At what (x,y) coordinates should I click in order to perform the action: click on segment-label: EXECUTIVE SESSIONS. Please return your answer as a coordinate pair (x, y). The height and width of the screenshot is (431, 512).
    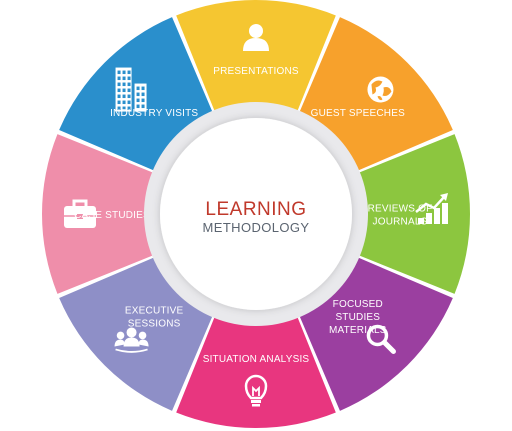
    Looking at the image, I should click on (154, 317).